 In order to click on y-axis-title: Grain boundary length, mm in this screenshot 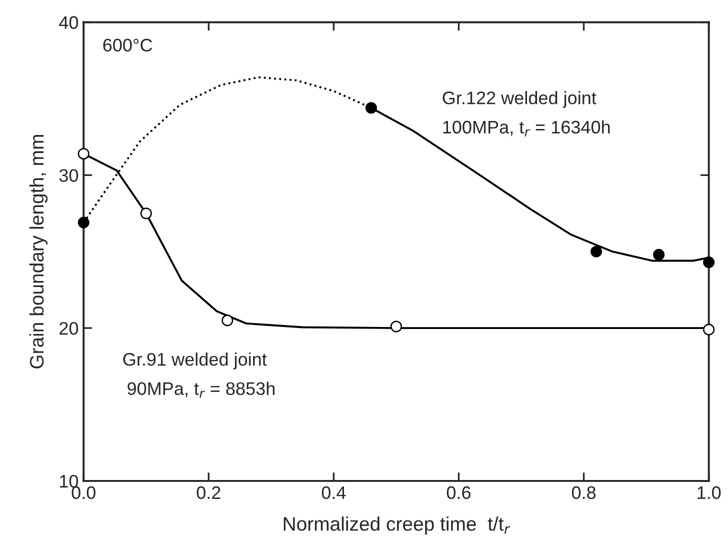, I will do `click(38, 251)`.